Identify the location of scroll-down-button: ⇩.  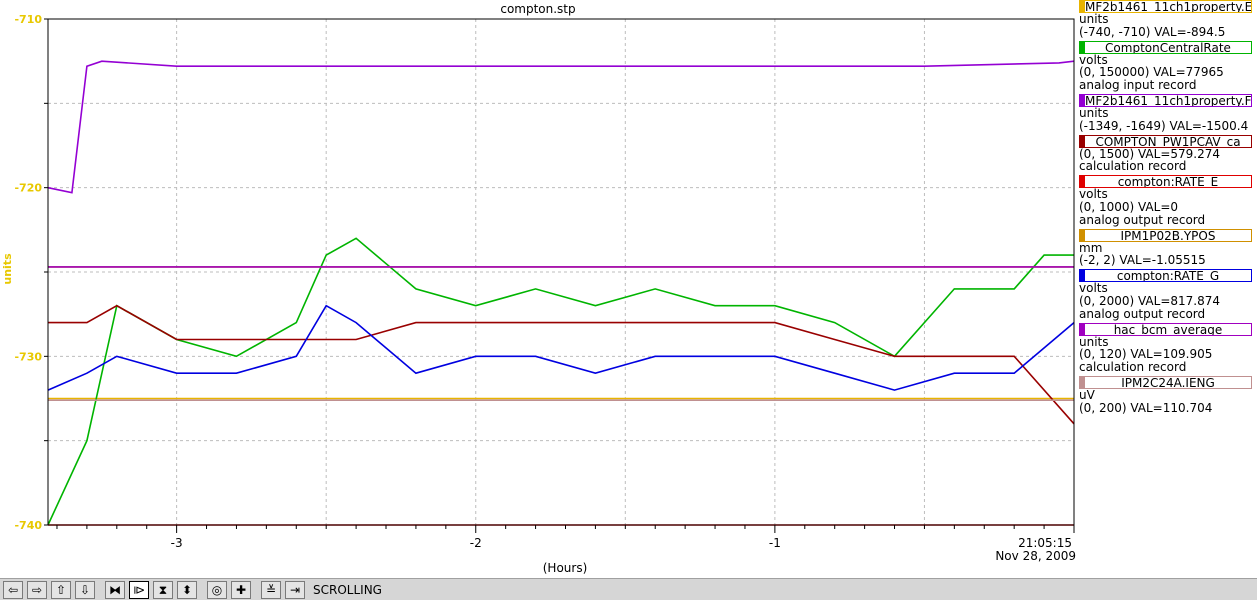
(85, 589).